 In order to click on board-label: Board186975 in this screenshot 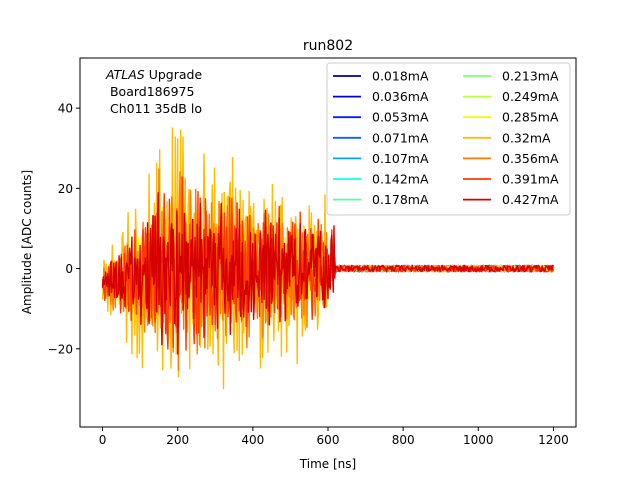, I will do `click(150, 91)`.